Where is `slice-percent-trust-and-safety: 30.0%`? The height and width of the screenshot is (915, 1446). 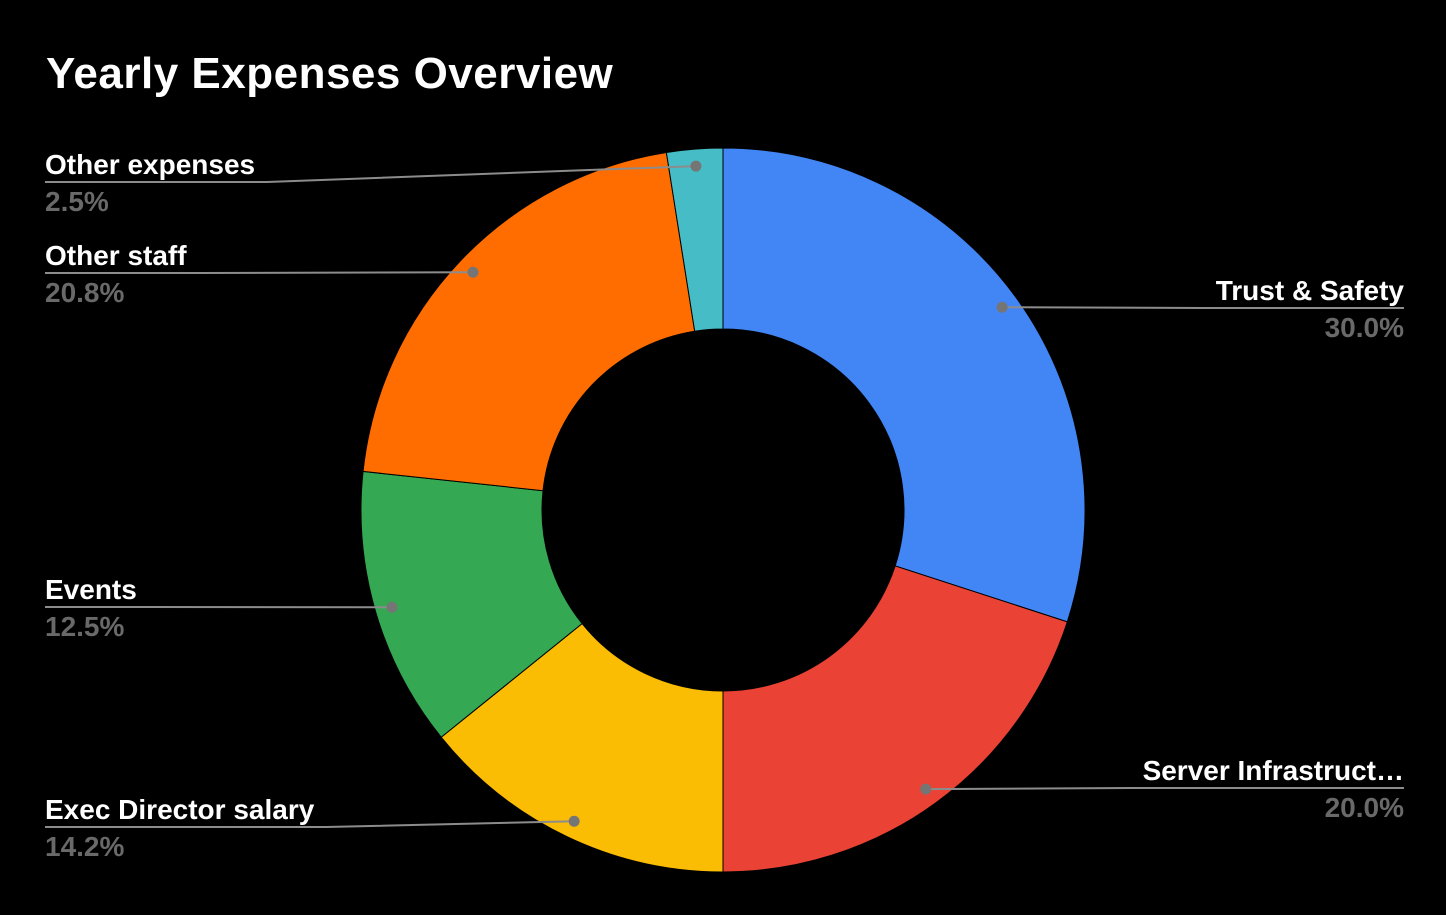 slice-percent-trust-and-safety: 30.0% is located at coordinates (1364, 327).